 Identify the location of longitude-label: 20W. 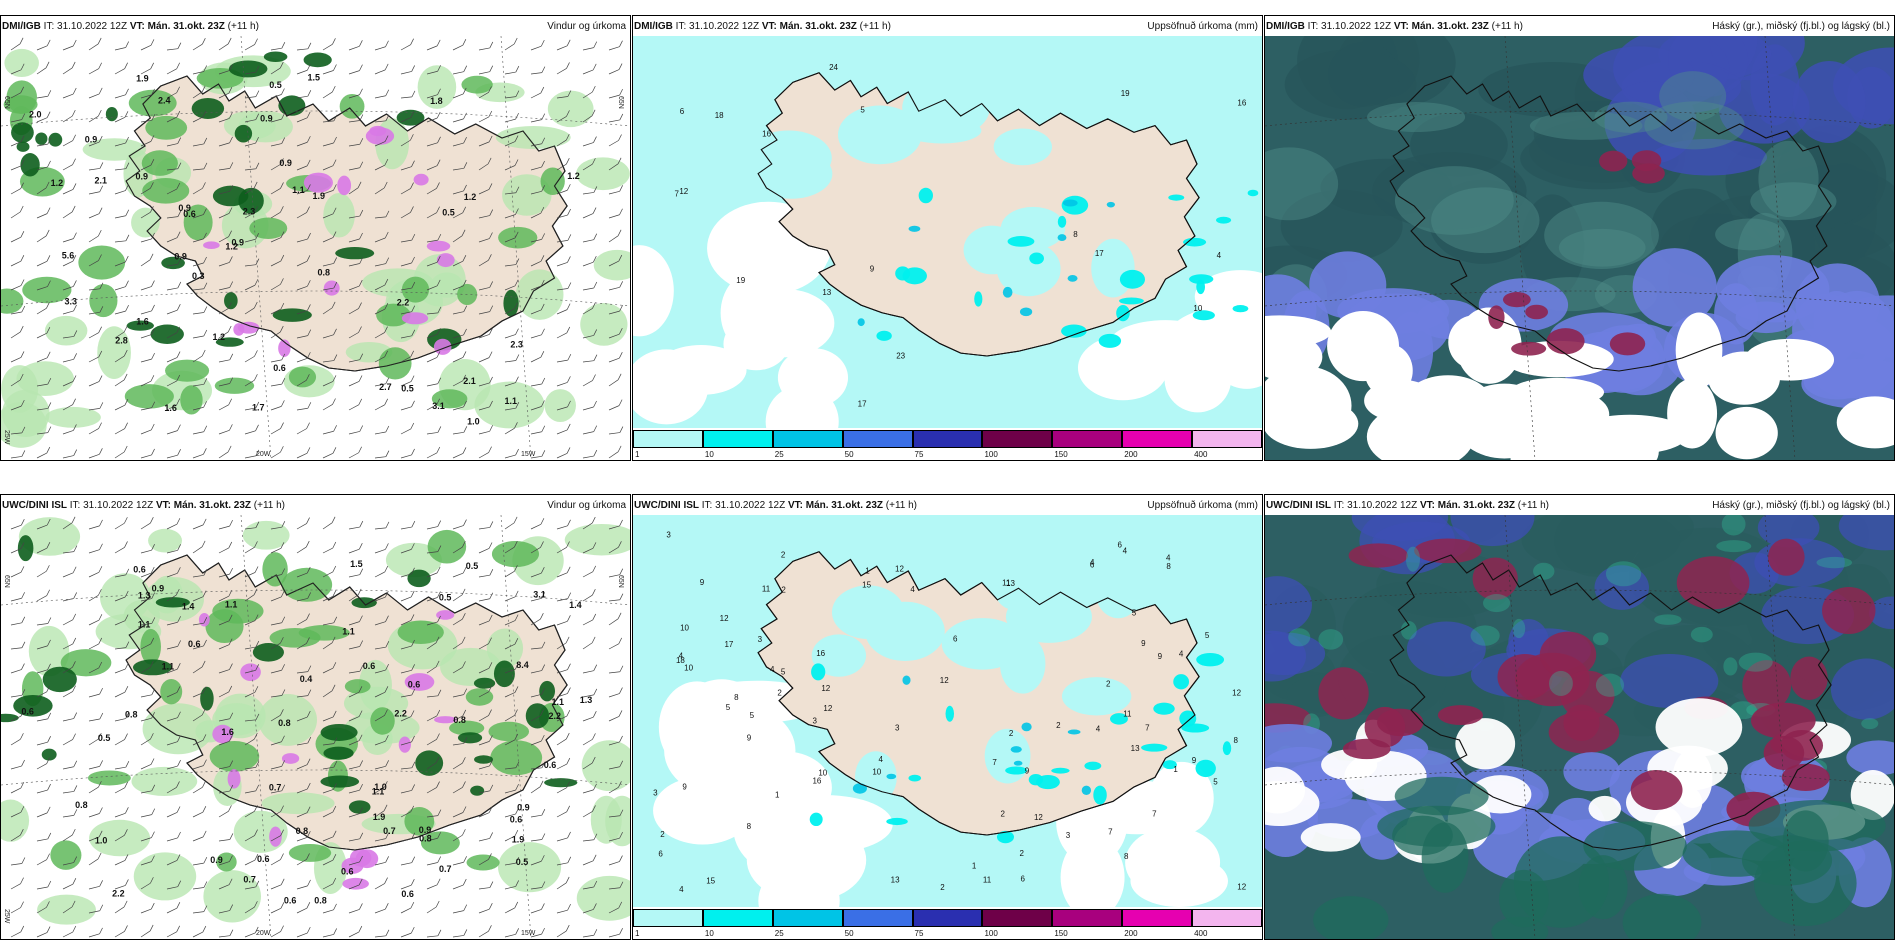
(263, 933).